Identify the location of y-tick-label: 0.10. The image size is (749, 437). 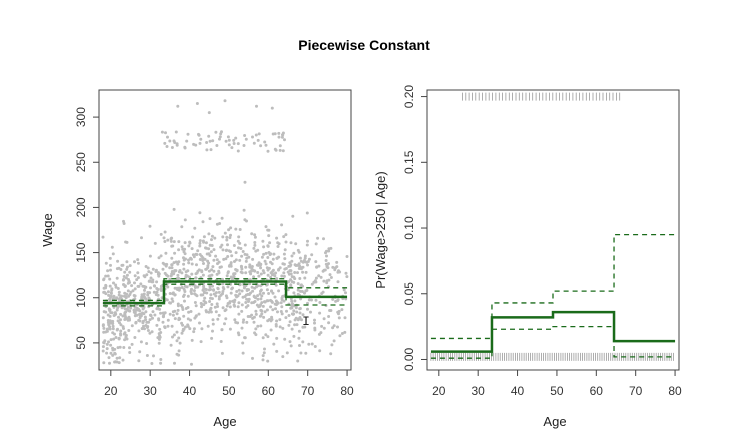
(409, 228).